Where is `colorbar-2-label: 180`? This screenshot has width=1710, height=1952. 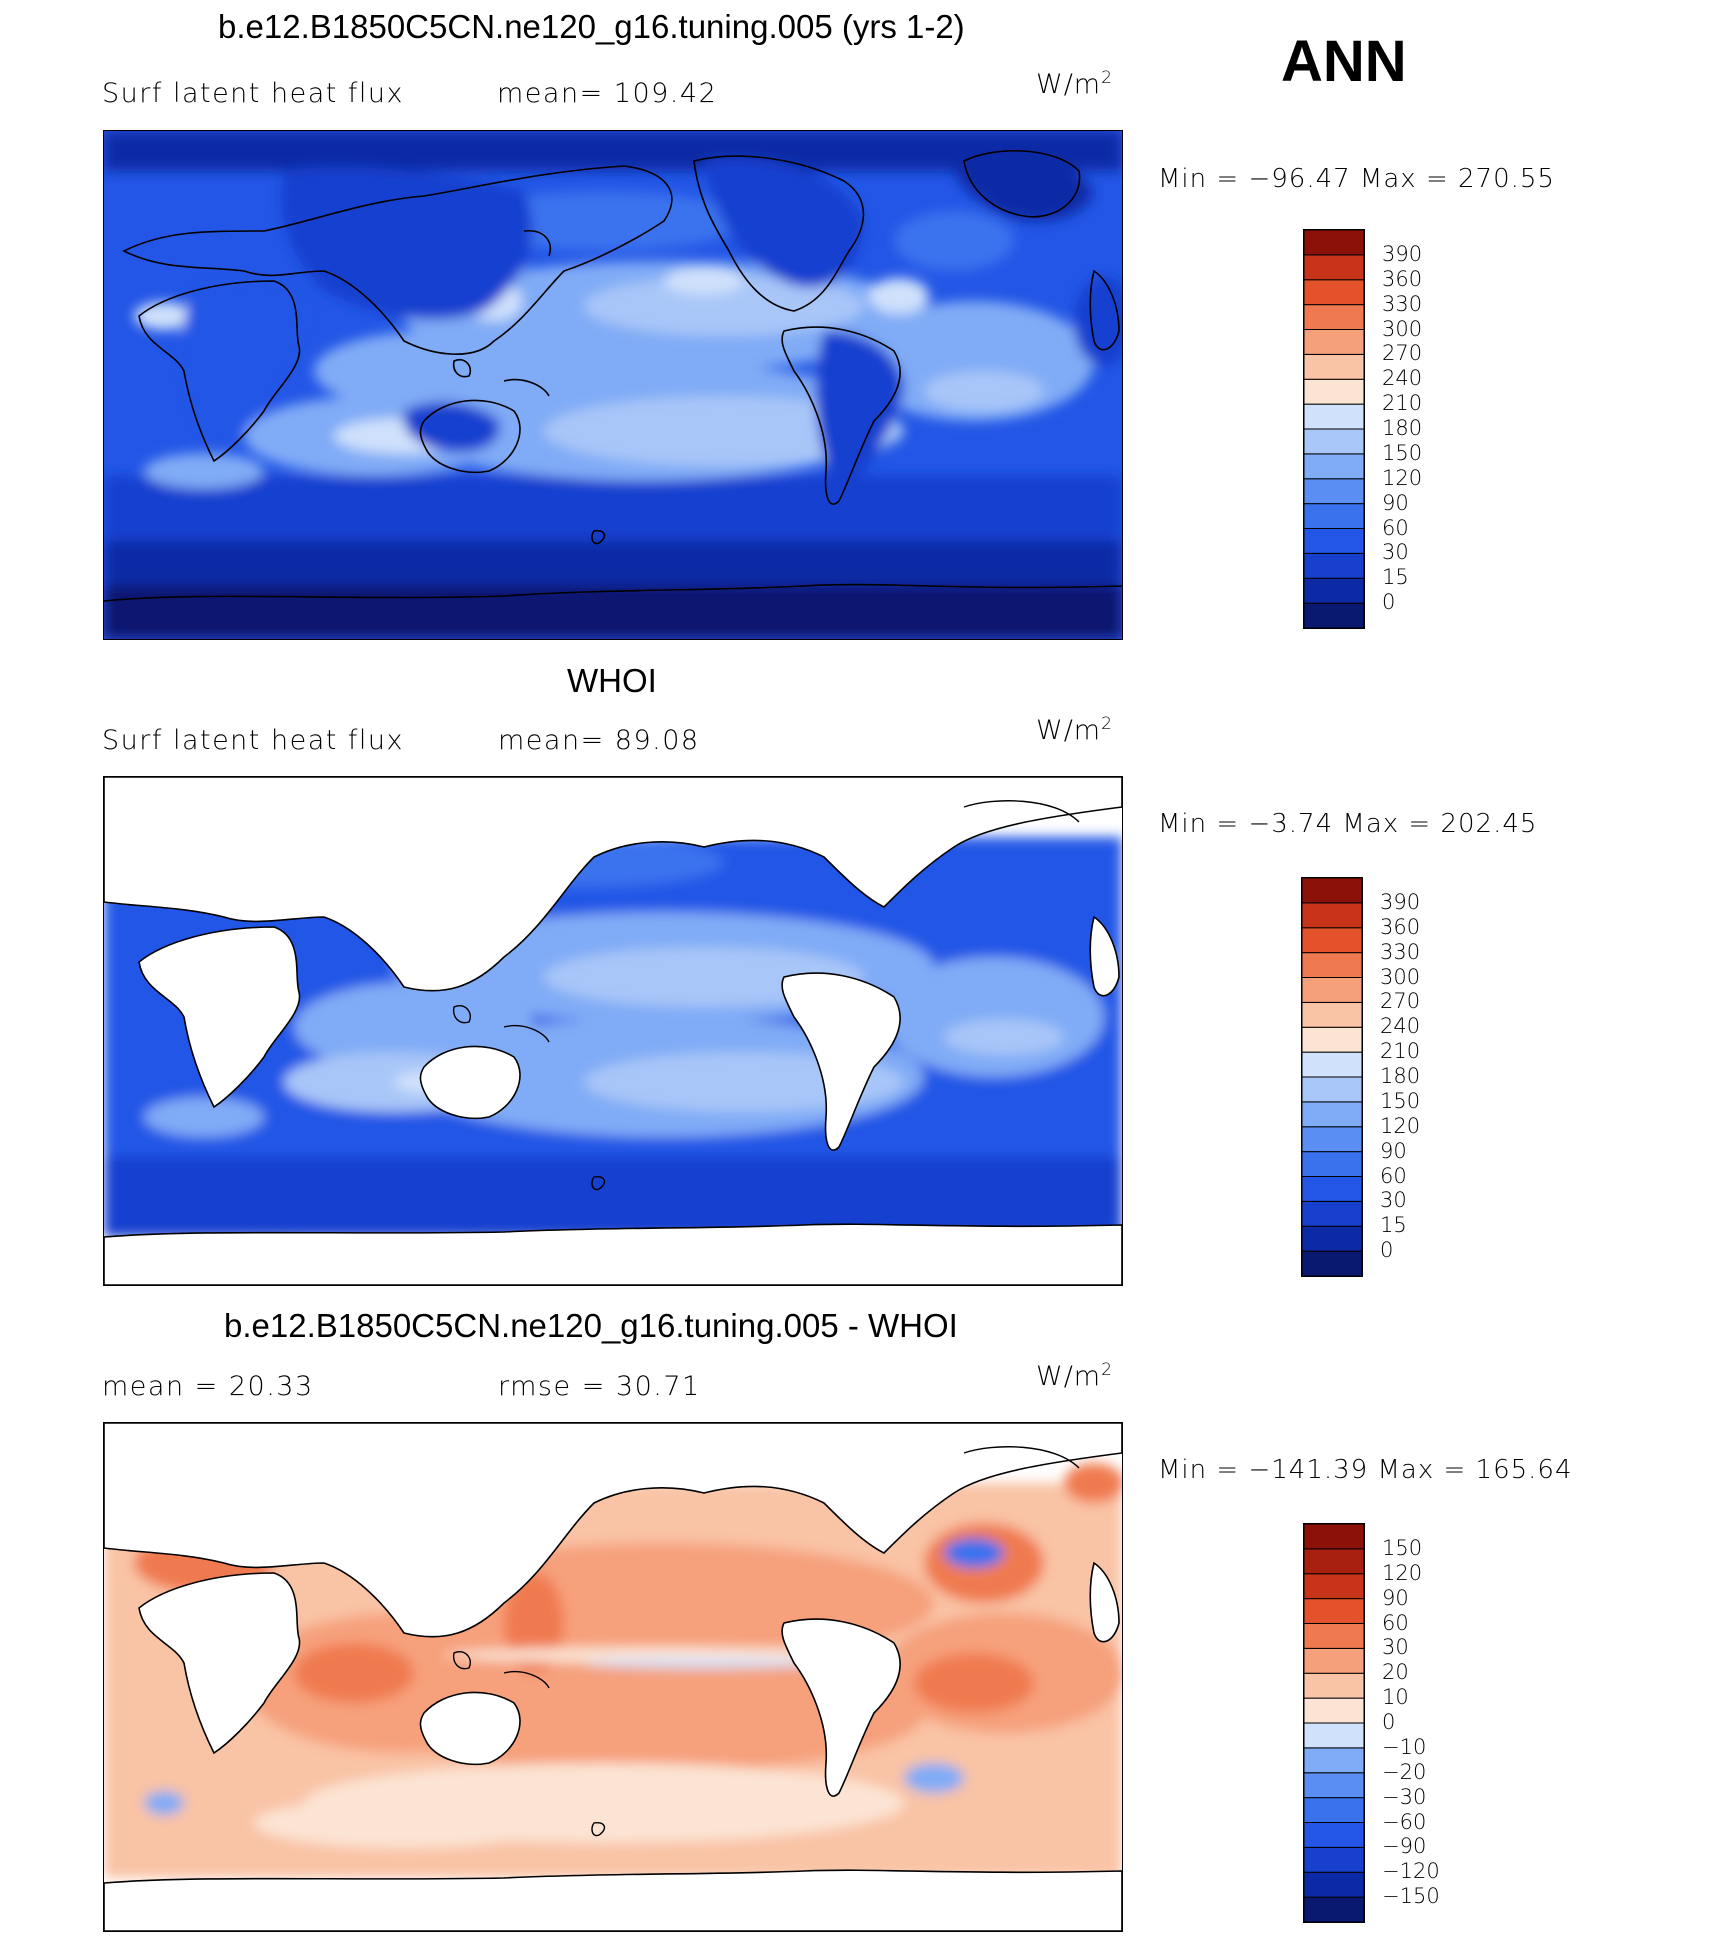
colorbar-2-label: 180 is located at coordinates (1400, 1076).